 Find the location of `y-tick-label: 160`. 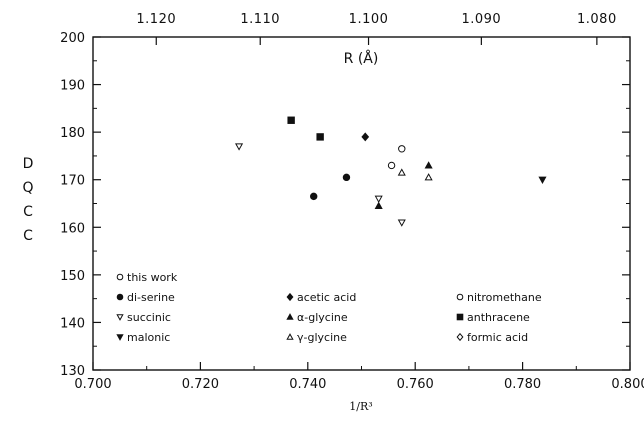

y-tick-label: 160 is located at coordinates (72, 228).